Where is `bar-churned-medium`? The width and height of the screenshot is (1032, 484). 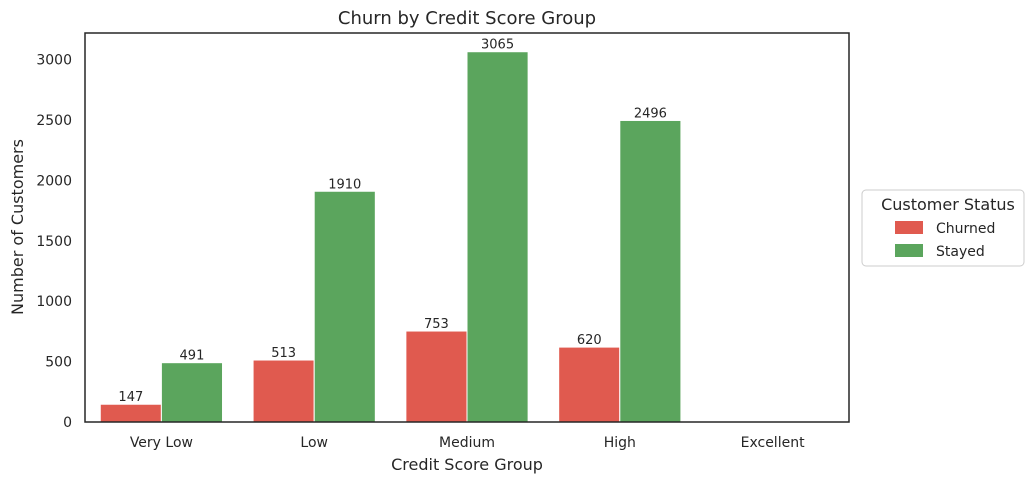 bar-churned-medium is located at coordinates (436, 376).